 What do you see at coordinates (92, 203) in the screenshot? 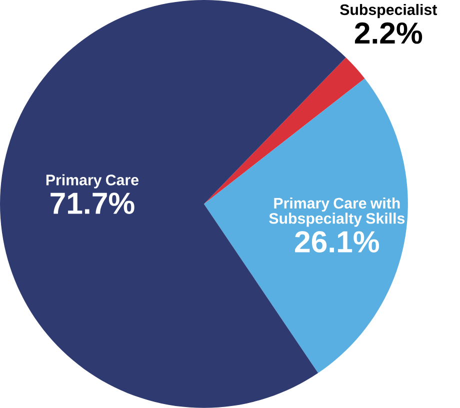
I see `data-label: 71.7%` at bounding box center [92, 203].